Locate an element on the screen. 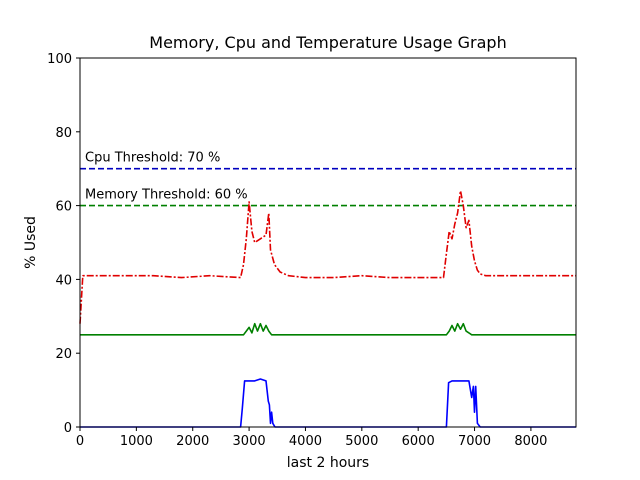  y-tick-label: 40 is located at coordinates (63, 280).